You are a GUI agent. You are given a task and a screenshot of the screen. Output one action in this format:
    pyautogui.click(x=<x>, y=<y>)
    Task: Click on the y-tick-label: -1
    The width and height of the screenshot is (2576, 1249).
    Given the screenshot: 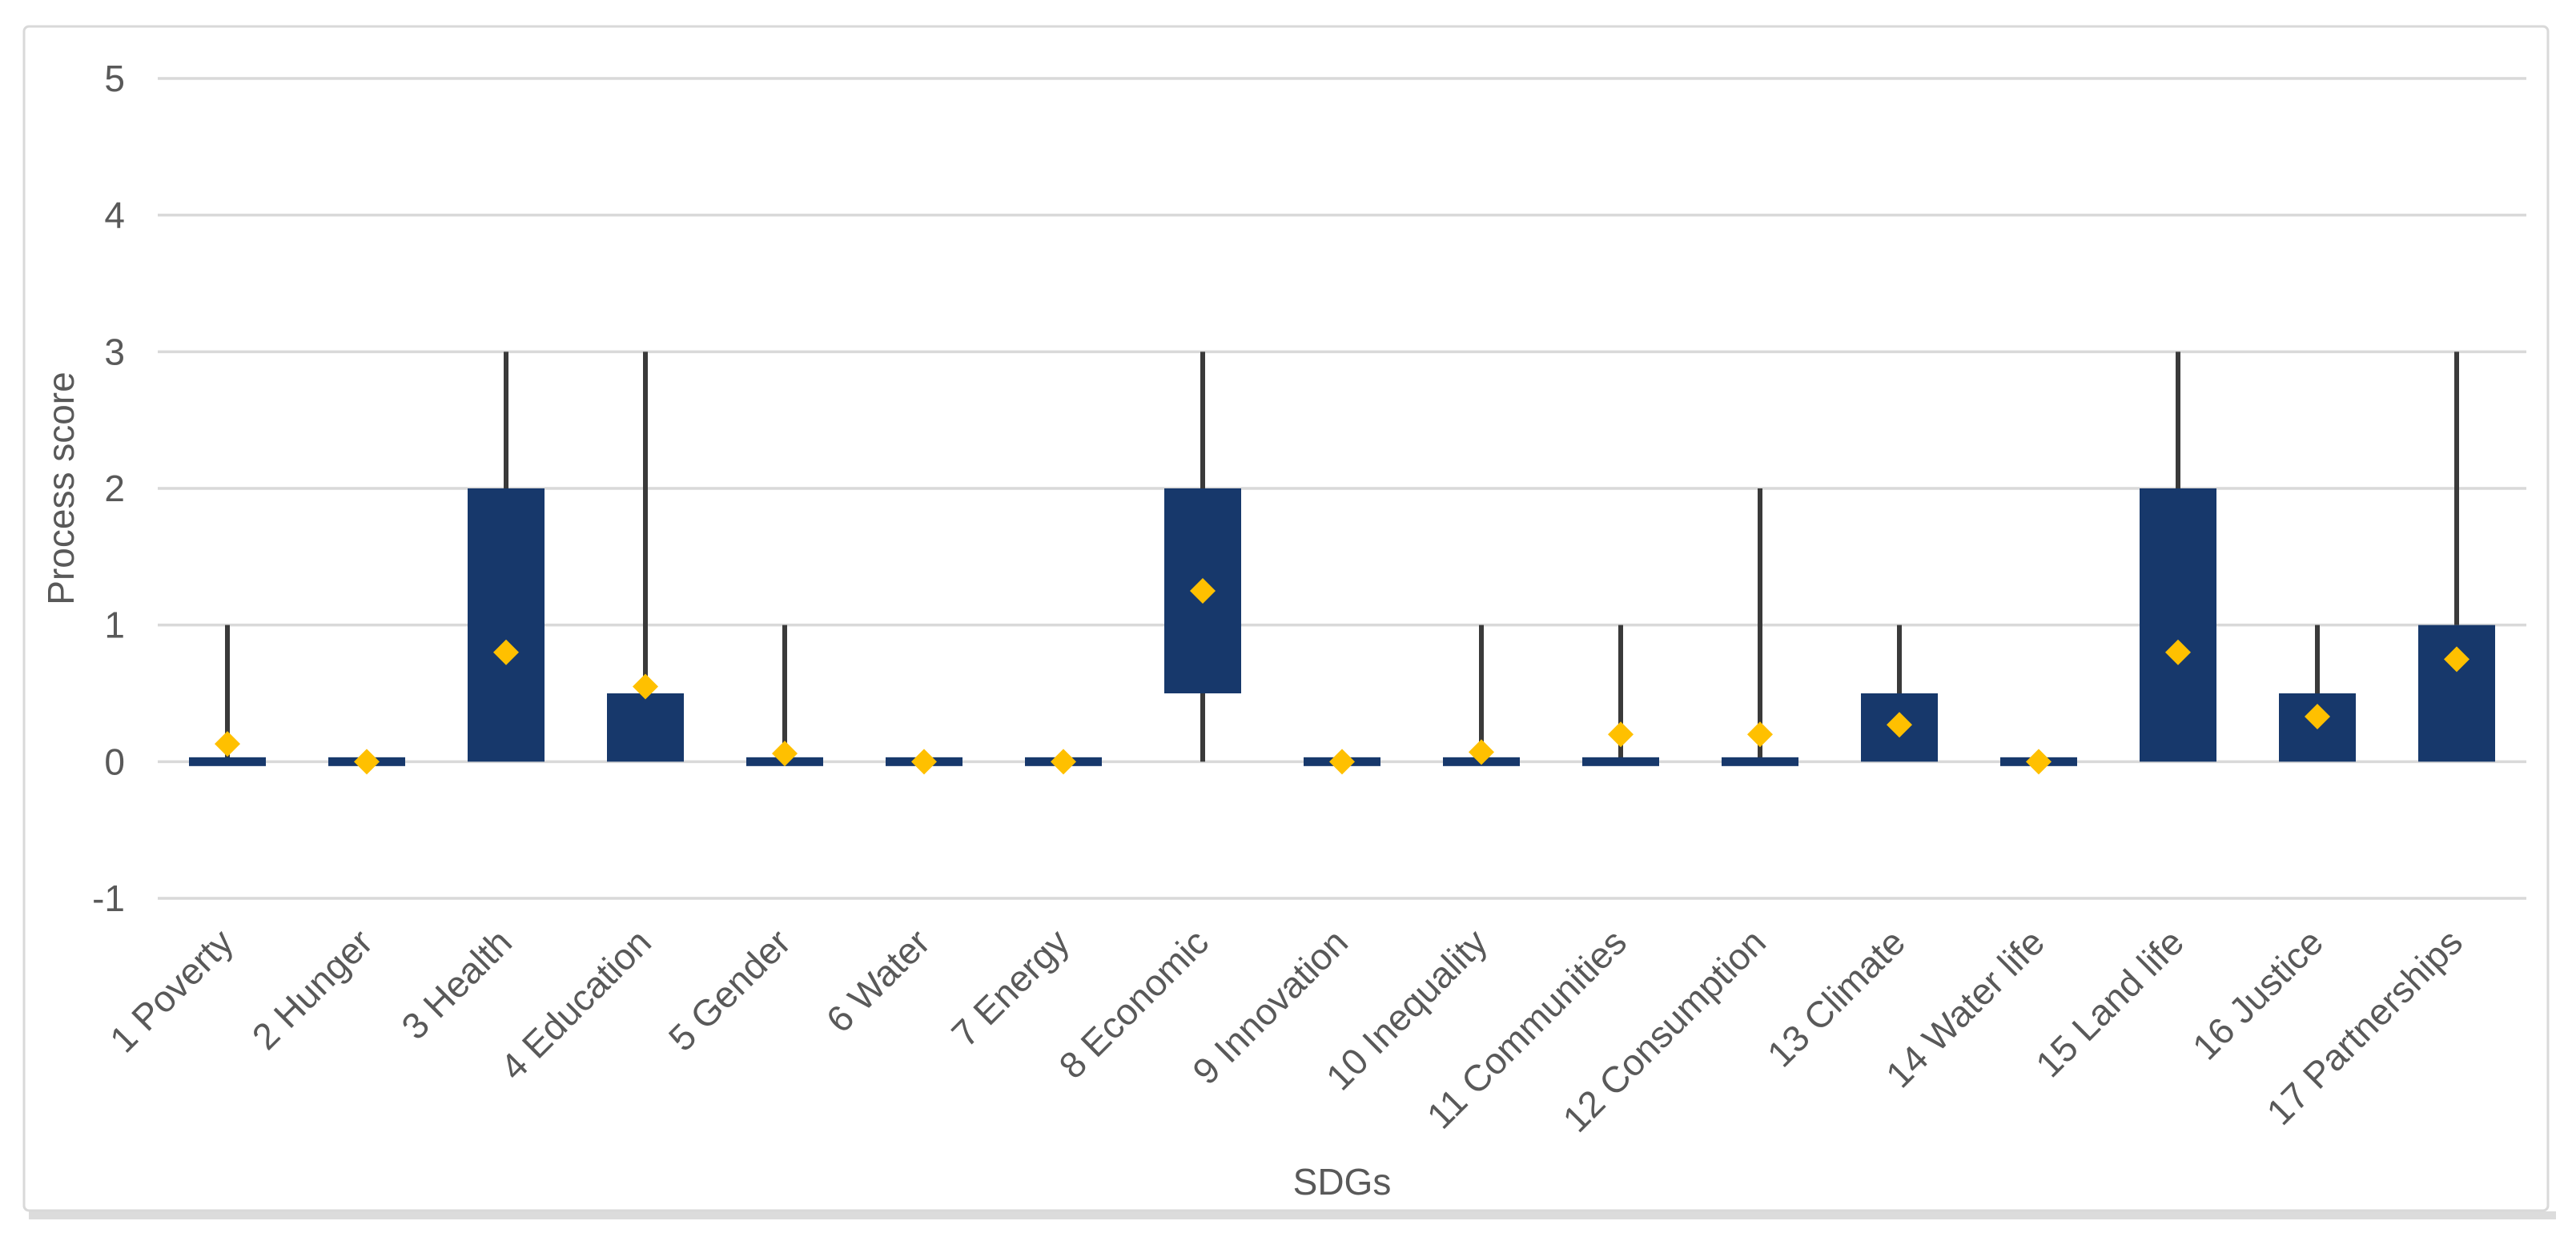 What is the action you would take?
    pyautogui.click(x=108, y=898)
    